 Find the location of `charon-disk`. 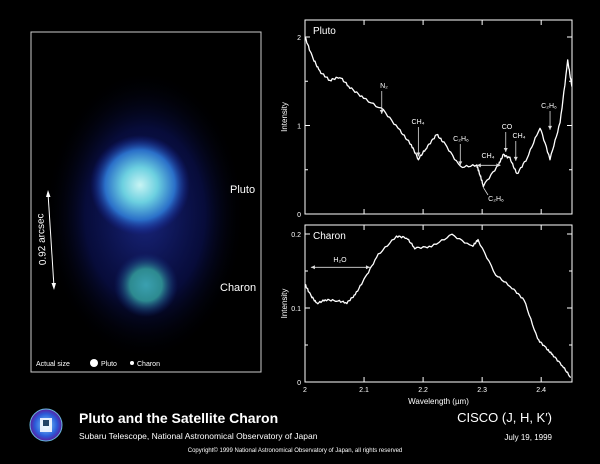

charon-disk is located at coordinates (146, 285).